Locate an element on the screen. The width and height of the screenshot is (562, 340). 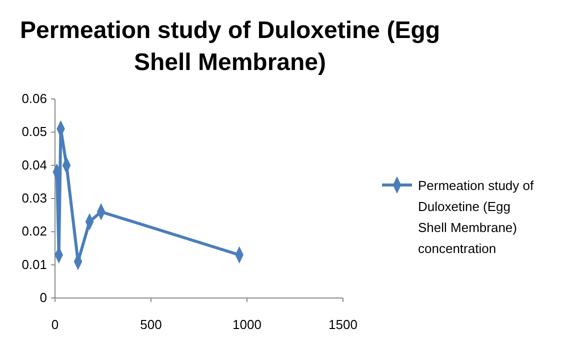
x-tick-label: 500 is located at coordinates (151, 324).